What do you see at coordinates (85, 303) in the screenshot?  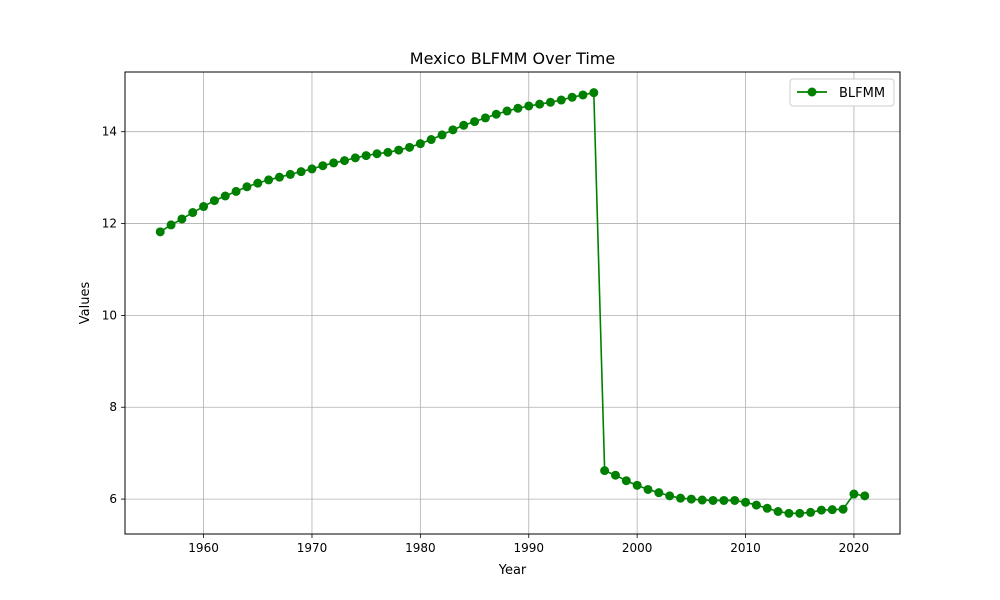 I see `y-axis-label: Values` at bounding box center [85, 303].